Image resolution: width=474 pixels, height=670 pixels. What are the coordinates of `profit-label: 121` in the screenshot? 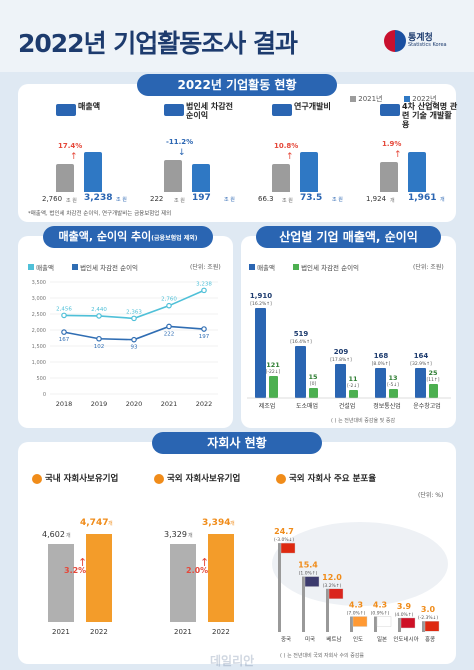 It's located at (273, 365).